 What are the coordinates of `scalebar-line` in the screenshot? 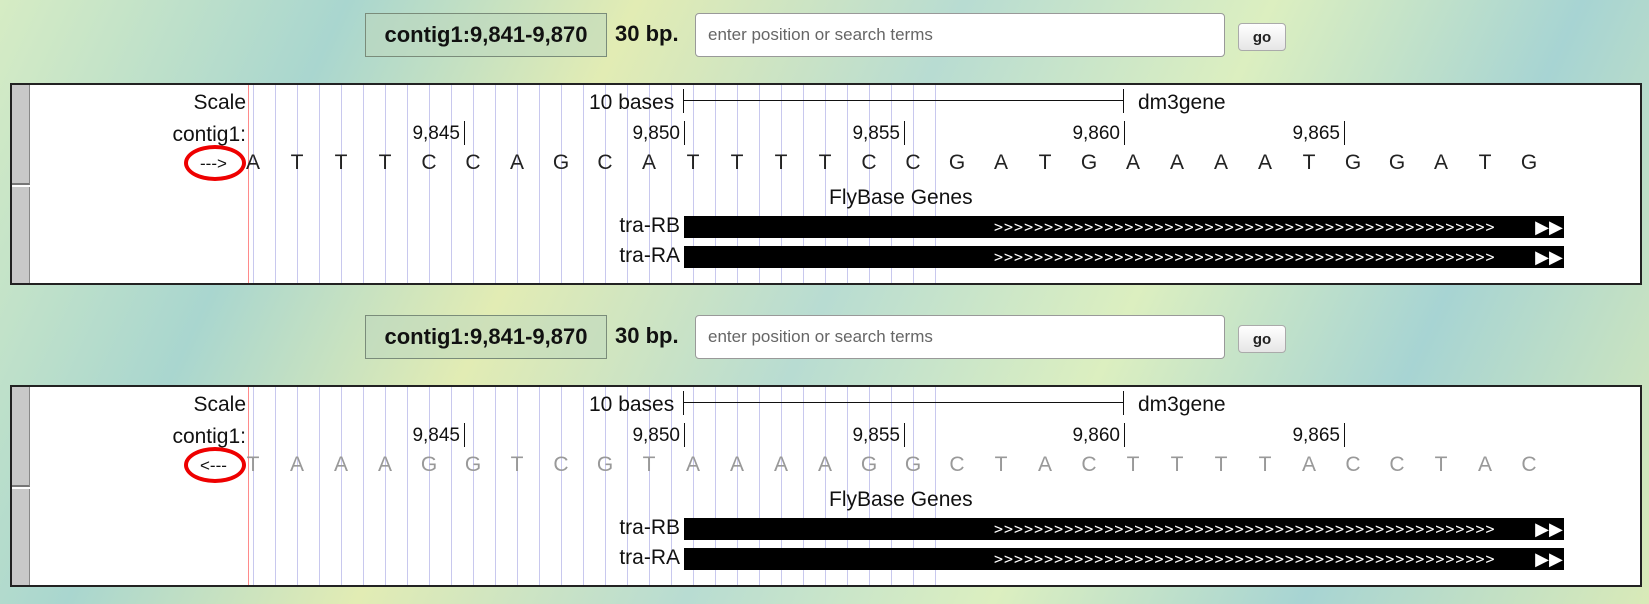 It's located at (903, 100).